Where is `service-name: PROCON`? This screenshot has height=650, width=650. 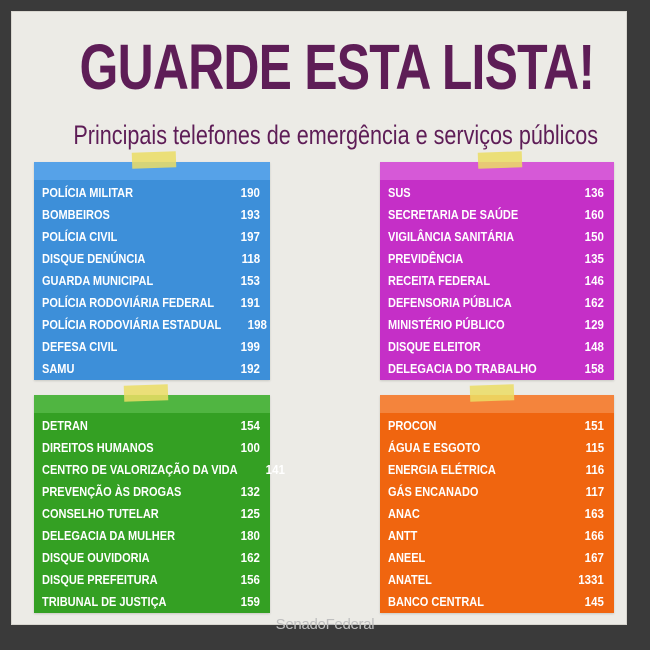 service-name: PROCON is located at coordinates (412, 426).